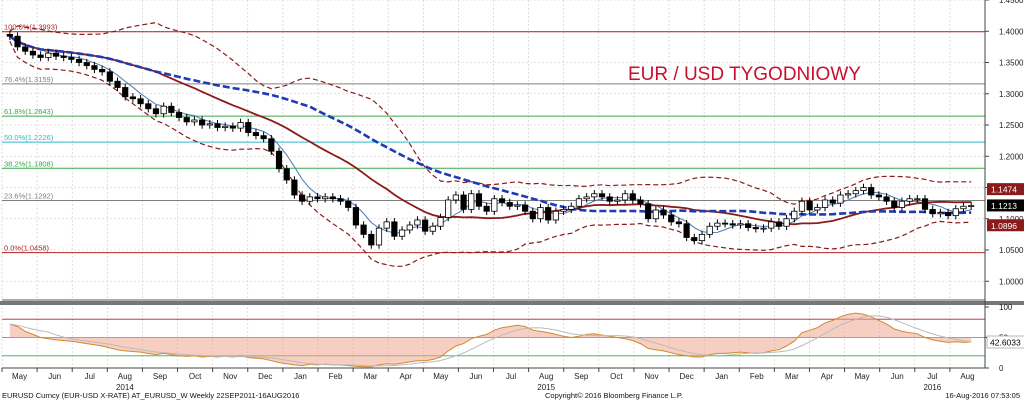  Describe the element at coordinates (827, 376) in the screenshot. I see `x-month-label: Apr` at that location.